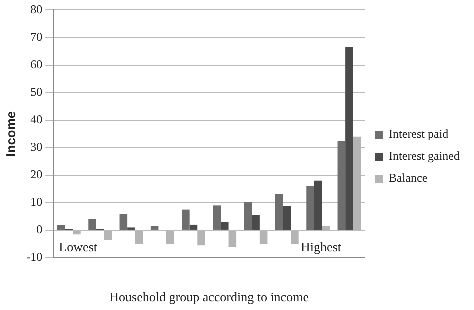  Describe the element at coordinates (36, 64) in the screenshot. I see `y-tick-label: 60` at that location.